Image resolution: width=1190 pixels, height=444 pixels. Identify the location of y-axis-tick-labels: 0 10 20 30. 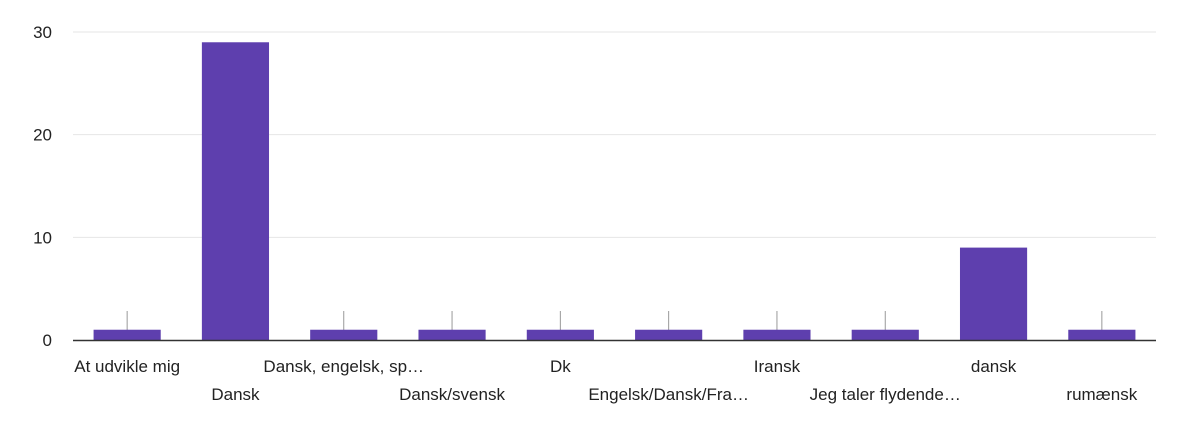
(42, 186).